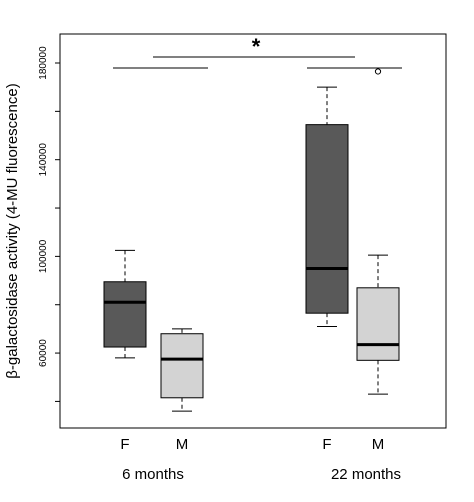 The width and height of the screenshot is (474, 502). What do you see at coordinates (43, 160) in the screenshot?
I see `y-tick-label: 140000` at bounding box center [43, 160].